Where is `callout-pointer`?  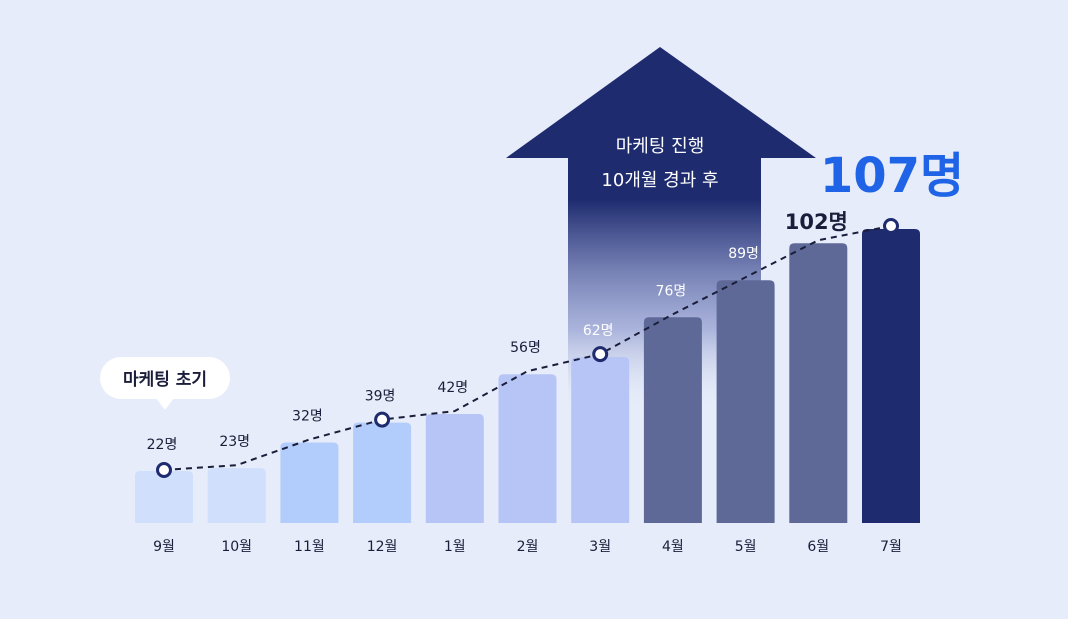 callout-pointer is located at coordinates (165, 404).